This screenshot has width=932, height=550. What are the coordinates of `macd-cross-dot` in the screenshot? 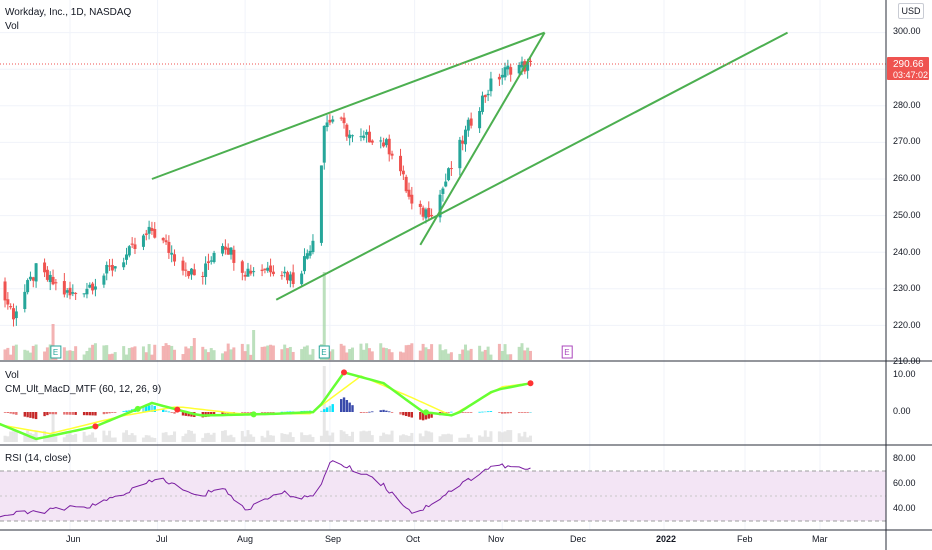 It's located at (177, 409).